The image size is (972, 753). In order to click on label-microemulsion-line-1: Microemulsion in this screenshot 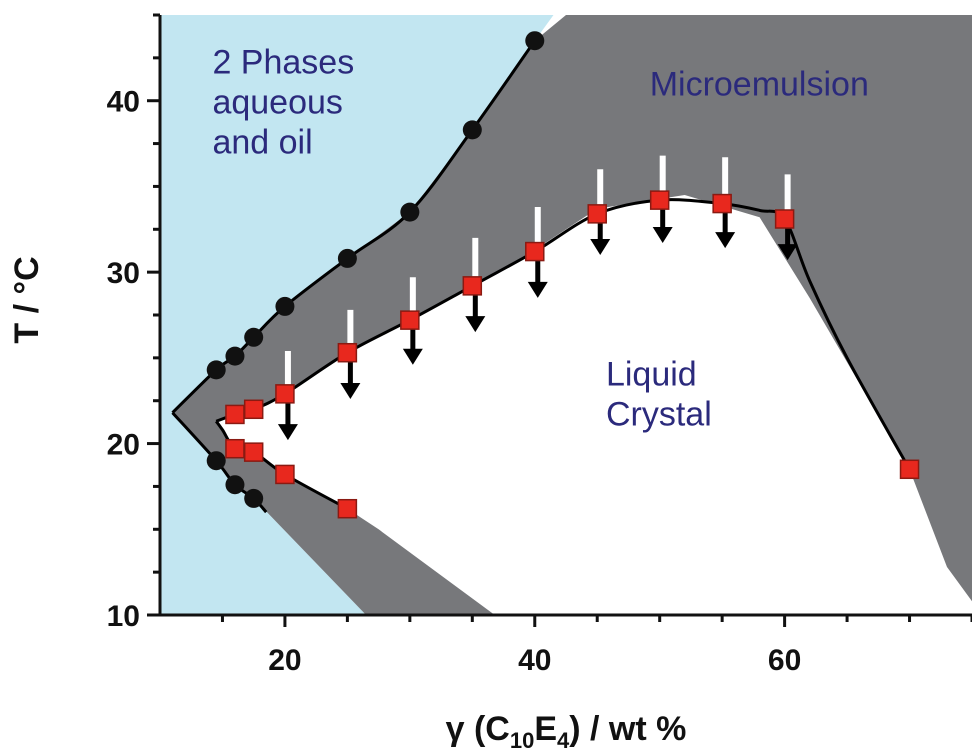, I will do `click(759, 85)`.